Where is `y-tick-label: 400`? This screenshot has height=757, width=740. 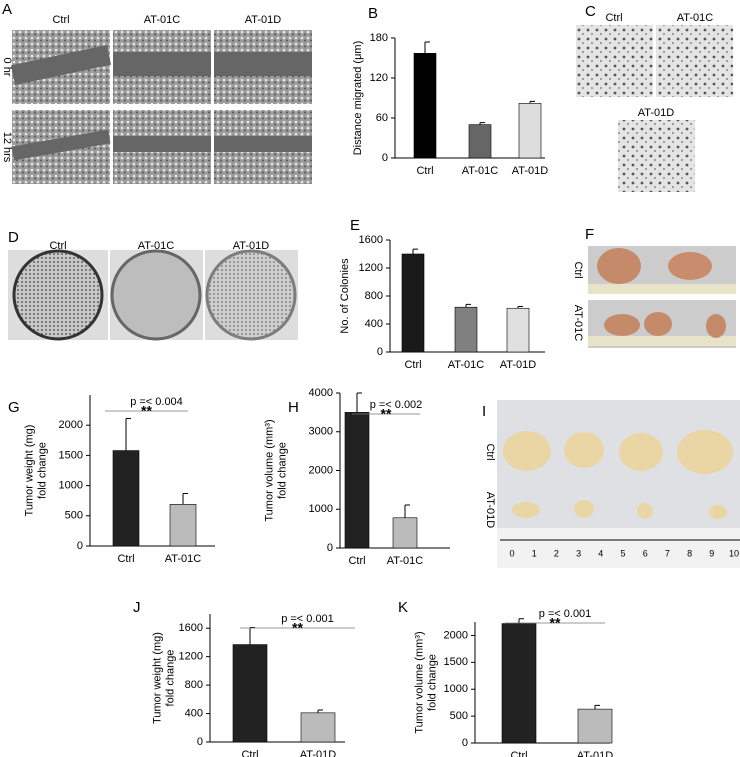 y-tick-label: 400 is located at coordinates (194, 713).